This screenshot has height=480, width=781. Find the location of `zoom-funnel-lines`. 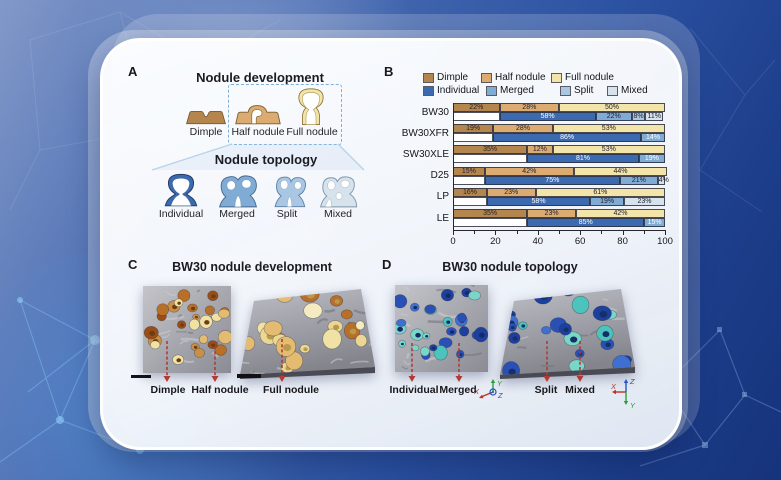

zoom-funnel-lines is located at coordinates (258, 157).